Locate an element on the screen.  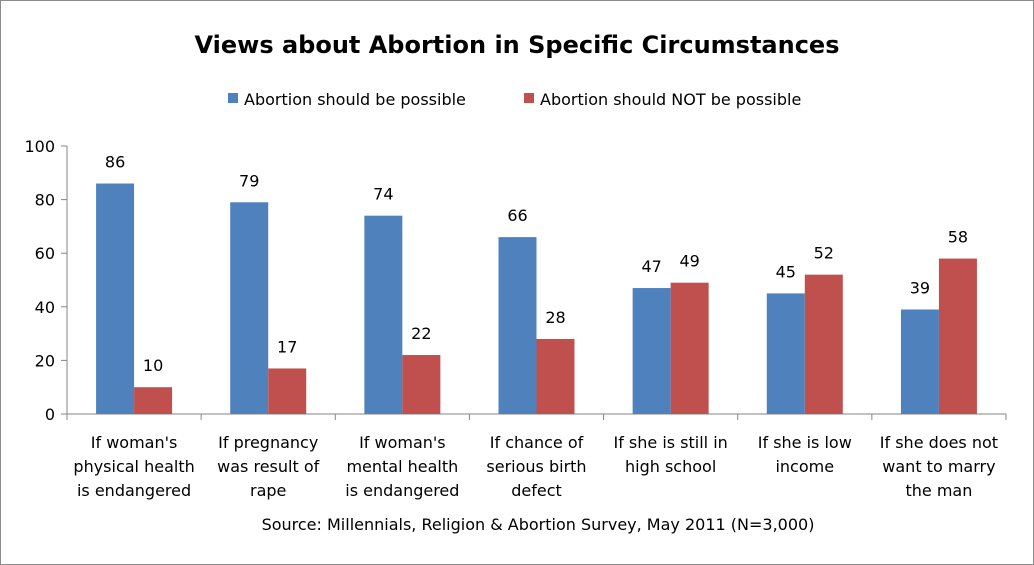
x-category-label: If woman's mental health is endangered is located at coordinates (402, 466).